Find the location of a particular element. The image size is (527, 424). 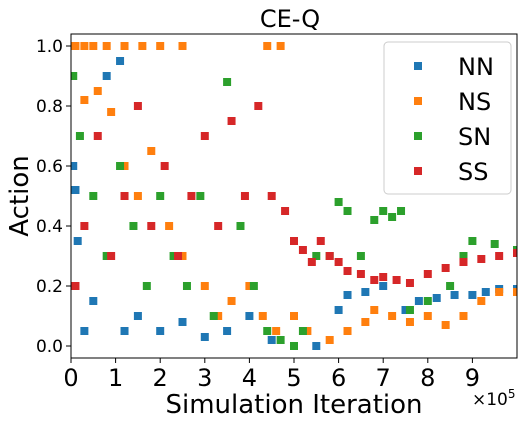

y-tick-label: 0.0 is located at coordinates (49, 347).